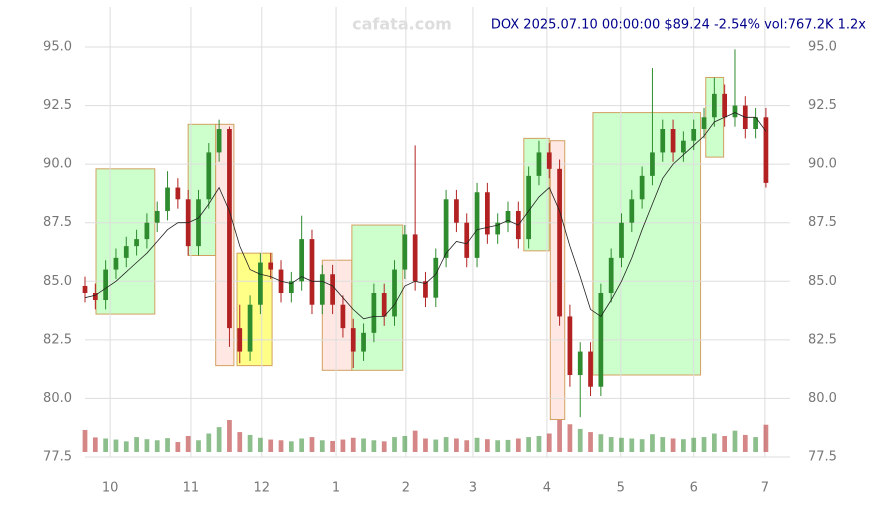 The height and width of the screenshot is (505, 875). I want to click on y-tick-label-right: 87.5, so click(822, 222).